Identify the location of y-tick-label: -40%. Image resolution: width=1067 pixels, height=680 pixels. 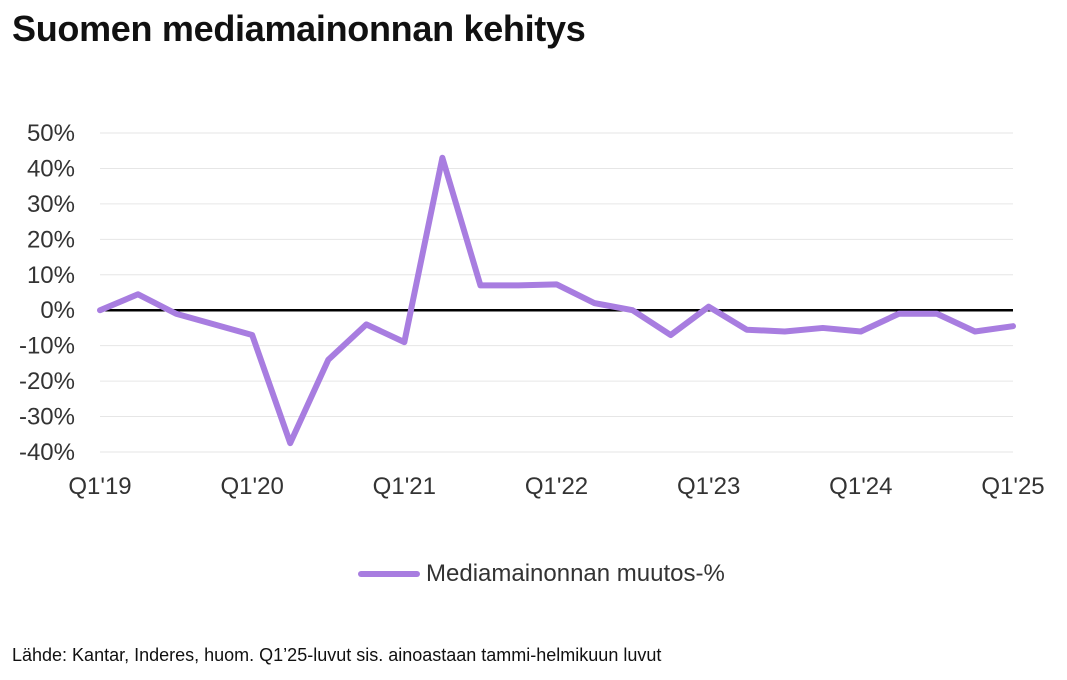
(47, 452).